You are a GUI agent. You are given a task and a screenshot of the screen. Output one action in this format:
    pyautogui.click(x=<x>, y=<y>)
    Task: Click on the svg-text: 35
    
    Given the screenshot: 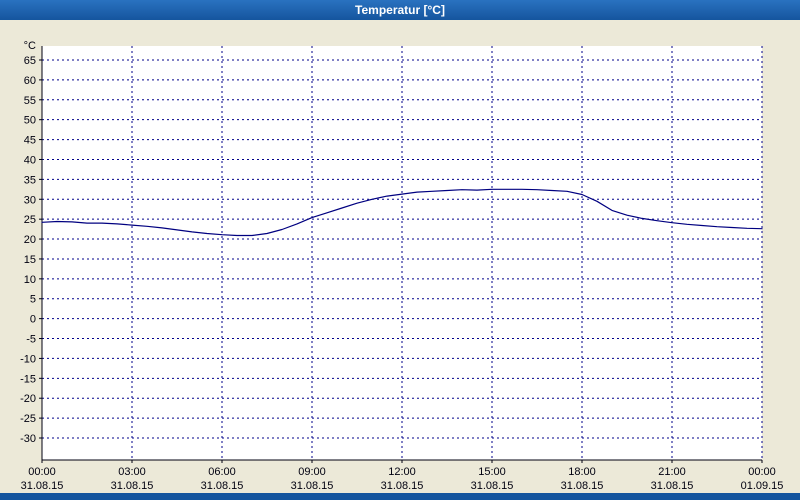 What is the action you would take?
    pyautogui.click(x=30, y=180)
    